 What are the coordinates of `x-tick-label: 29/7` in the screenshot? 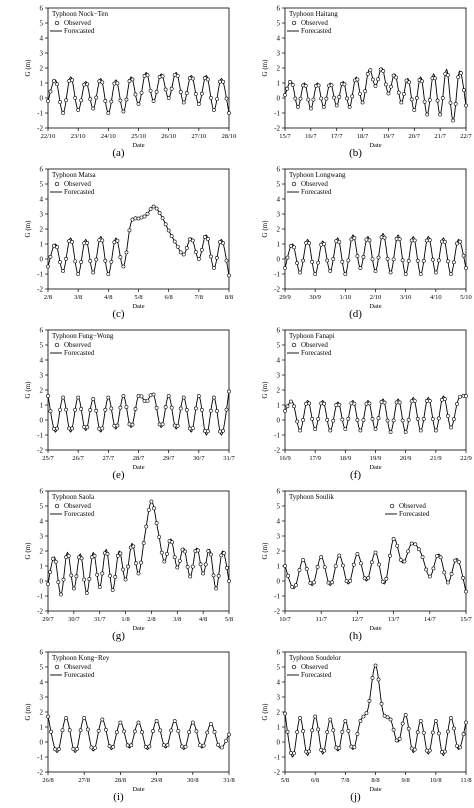 It's located at (48, 619).